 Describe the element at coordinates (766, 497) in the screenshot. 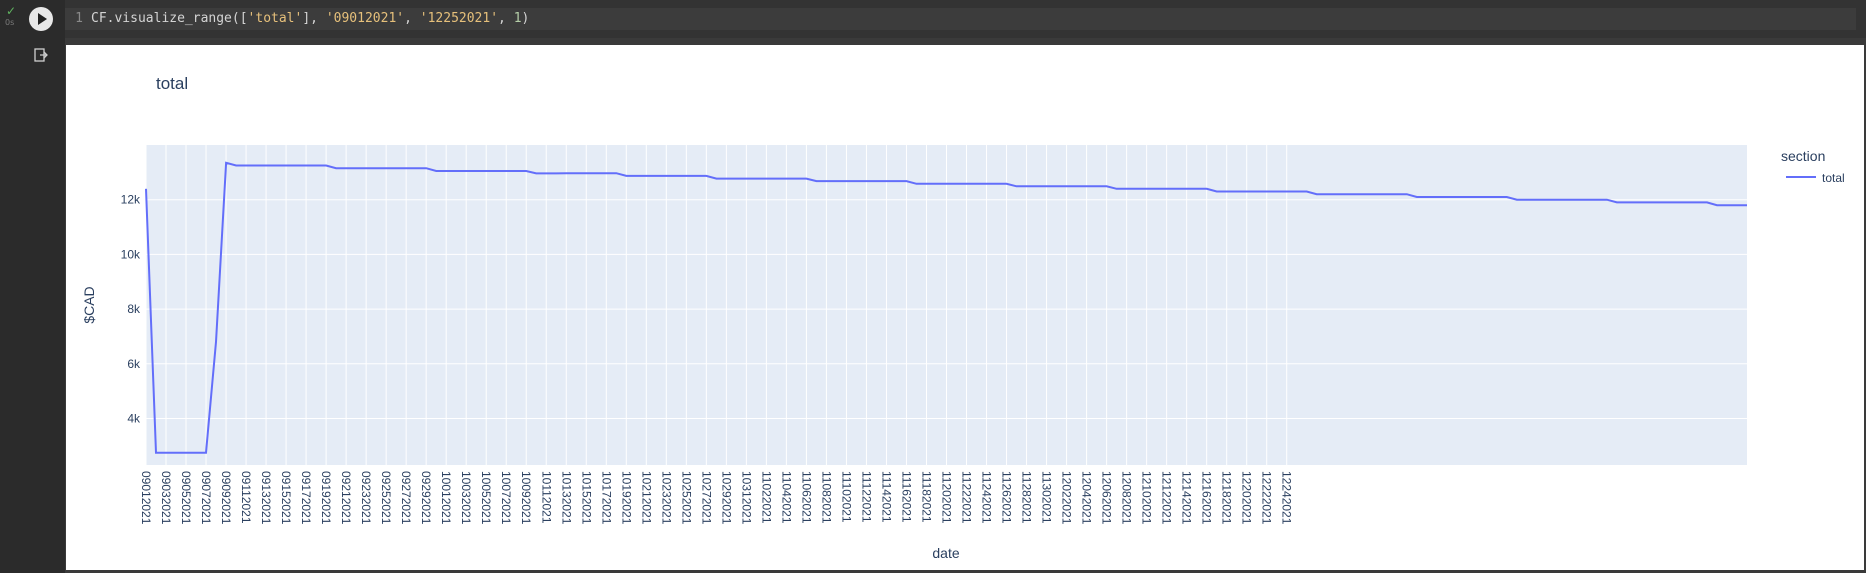

I see `x-tick-label: 11022021` at that location.